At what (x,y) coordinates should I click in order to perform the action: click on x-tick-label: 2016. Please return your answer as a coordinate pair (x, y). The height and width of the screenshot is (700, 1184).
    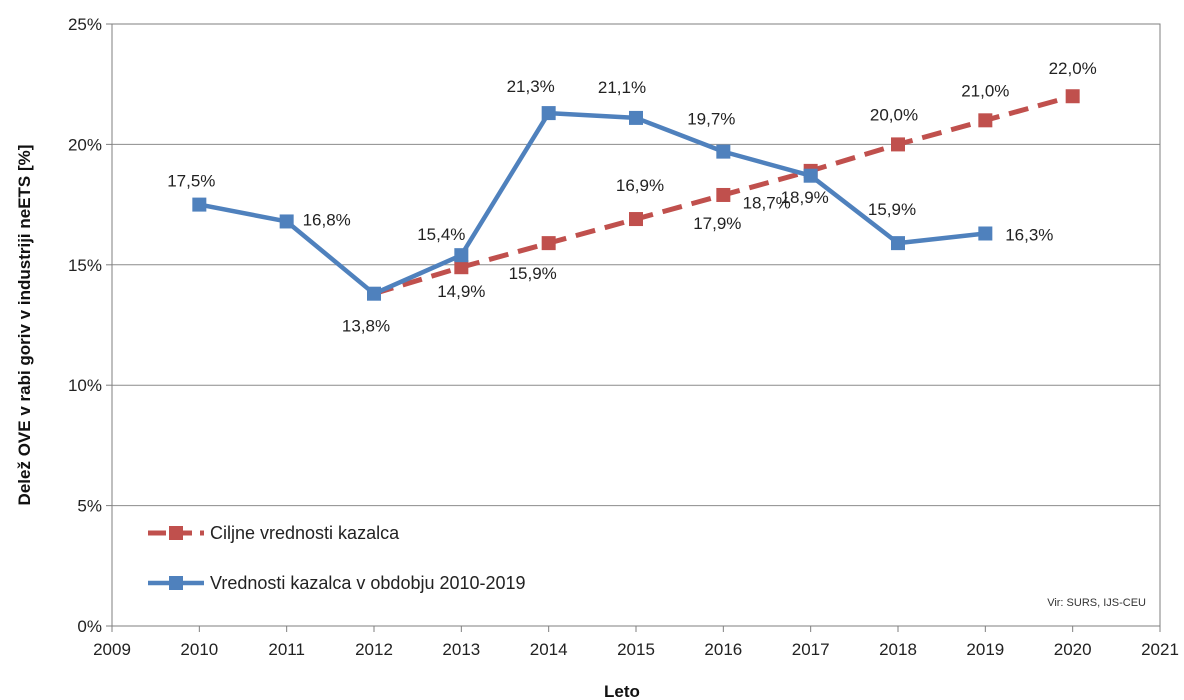
    Looking at the image, I should click on (723, 649).